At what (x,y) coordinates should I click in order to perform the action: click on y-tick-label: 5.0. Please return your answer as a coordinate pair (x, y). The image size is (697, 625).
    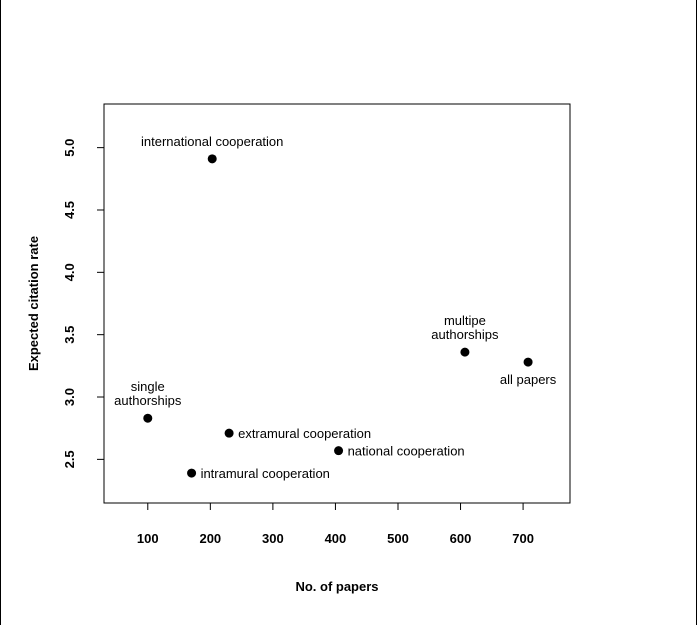
    Looking at the image, I should click on (69, 148).